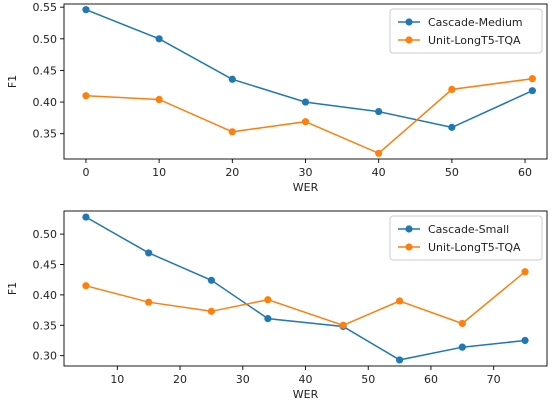 The height and width of the screenshot is (404, 552). Describe the element at coordinates (85, 172) in the screenshot. I see `x-tick-label: 0` at that location.